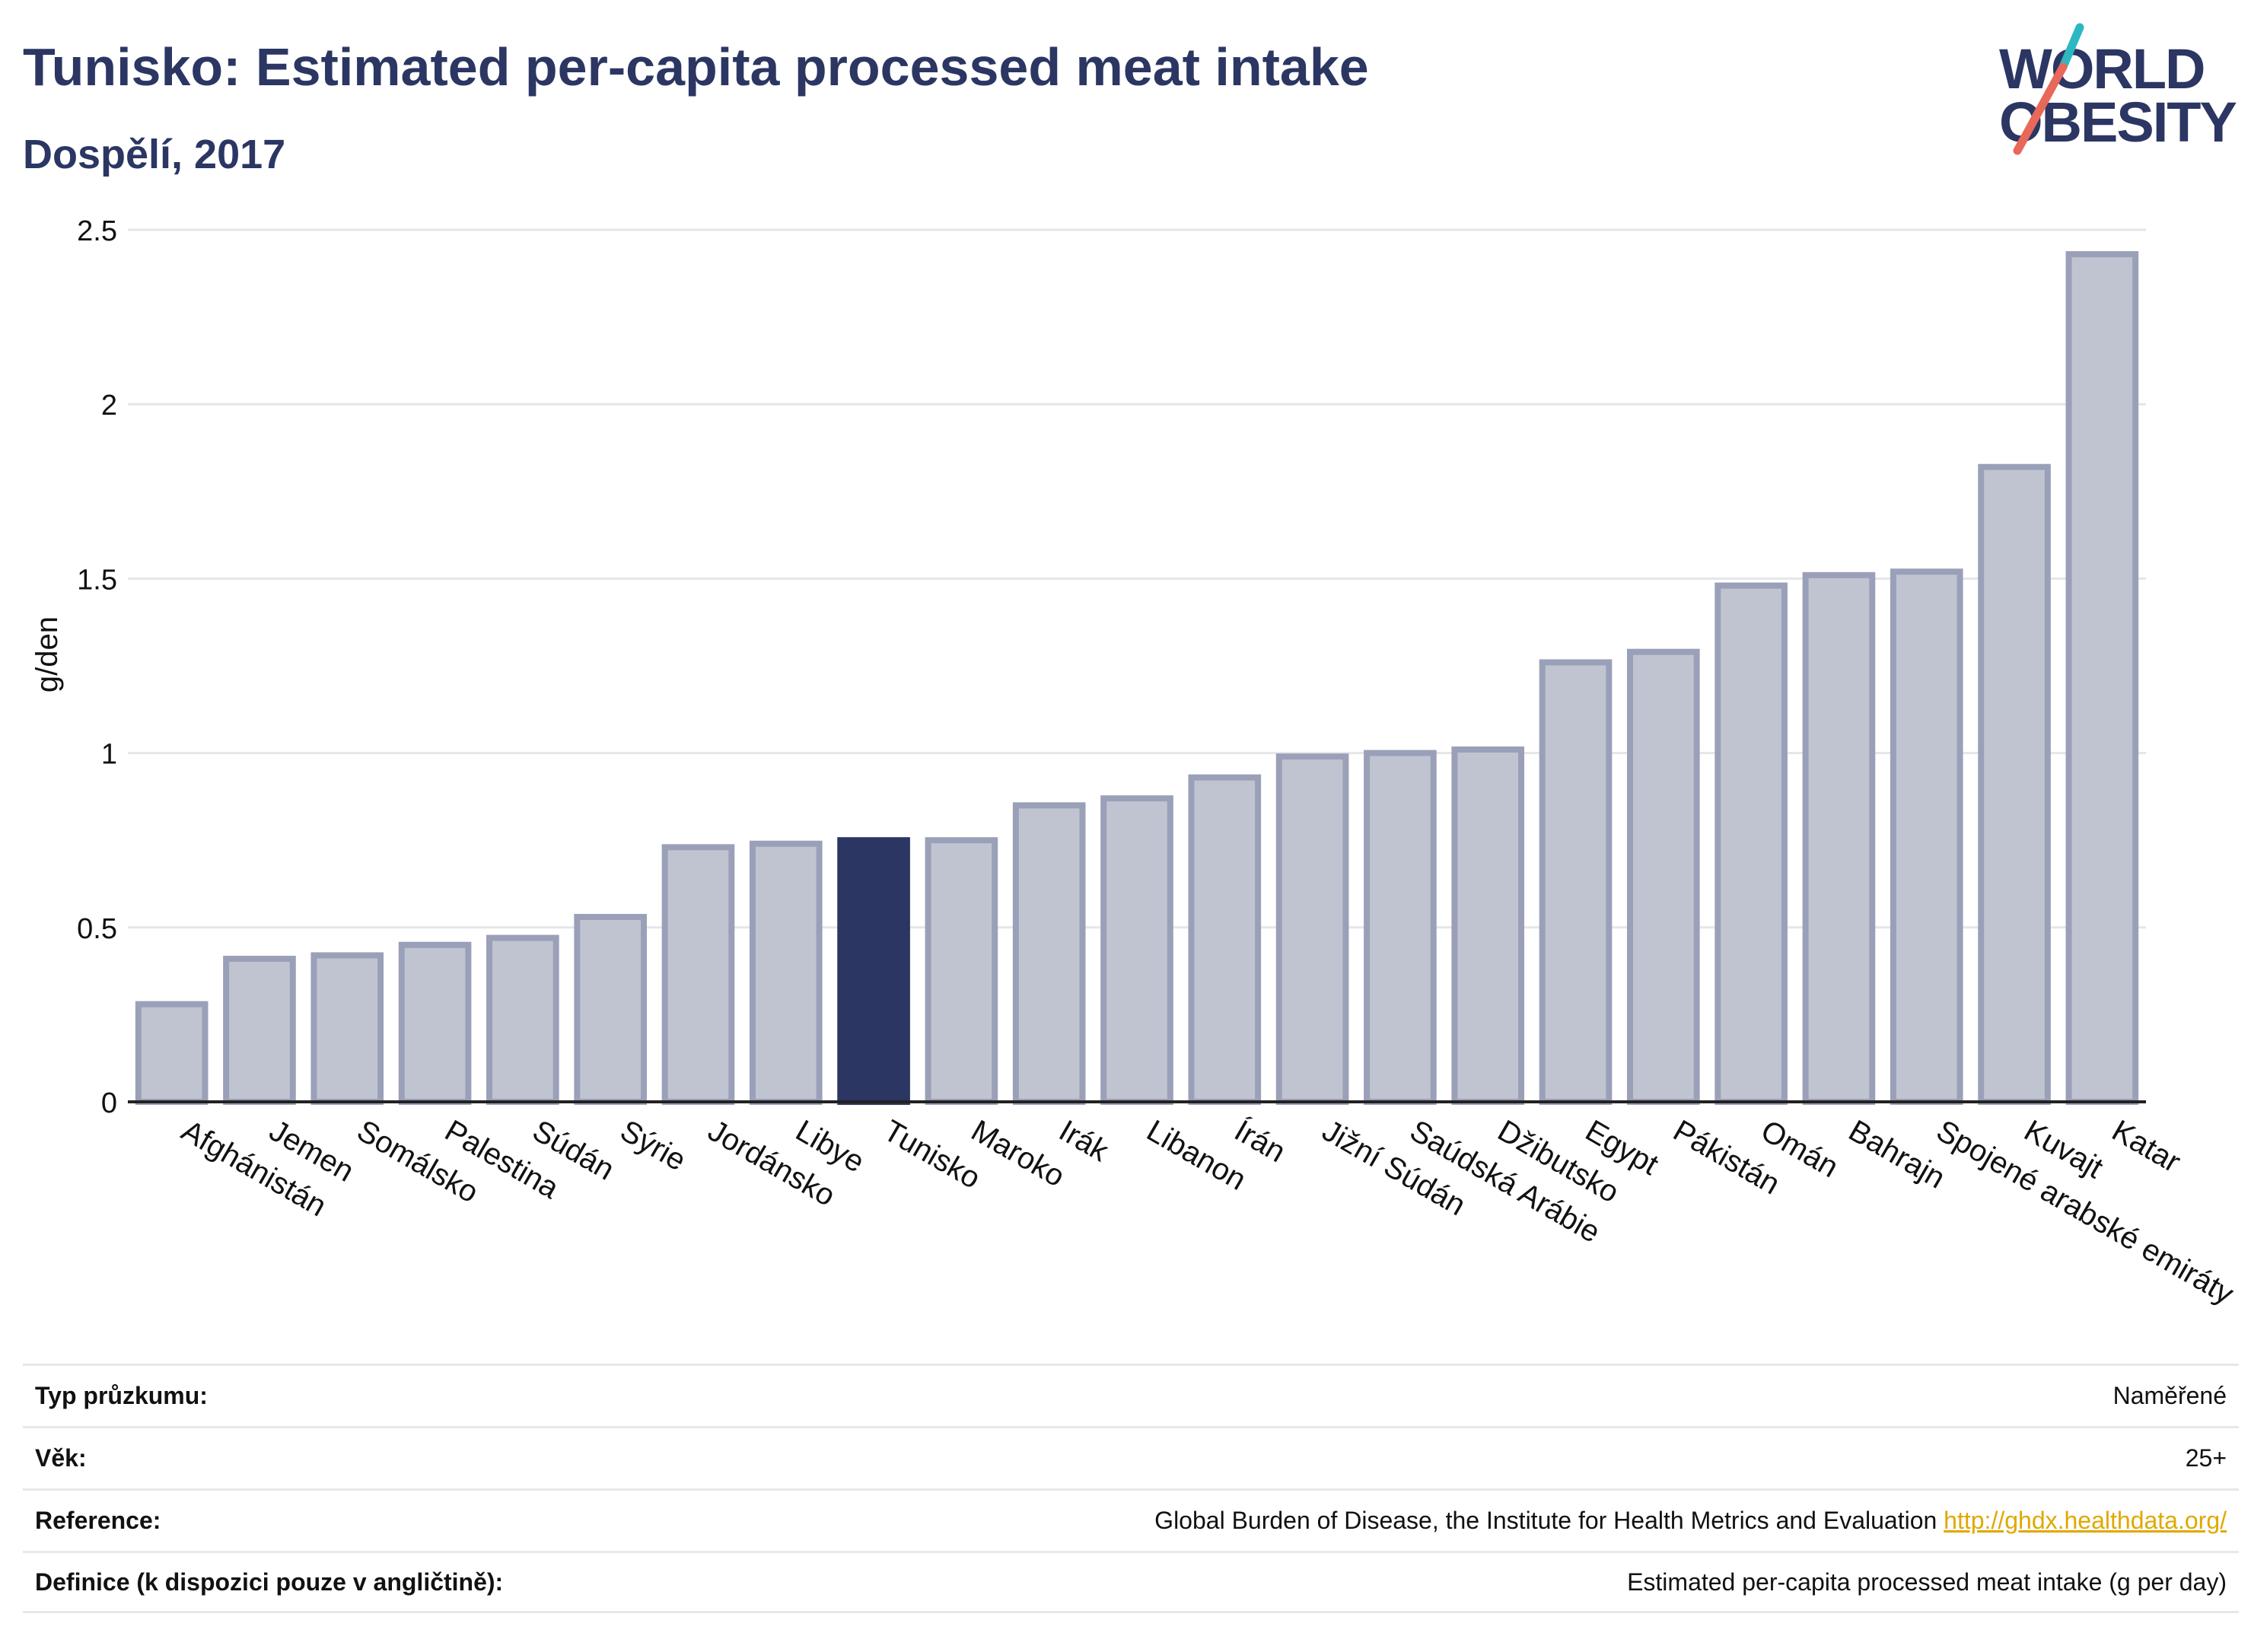  Describe the element at coordinates (121, 1395) in the screenshot. I see `info-label: Typ průzkumu:` at that location.